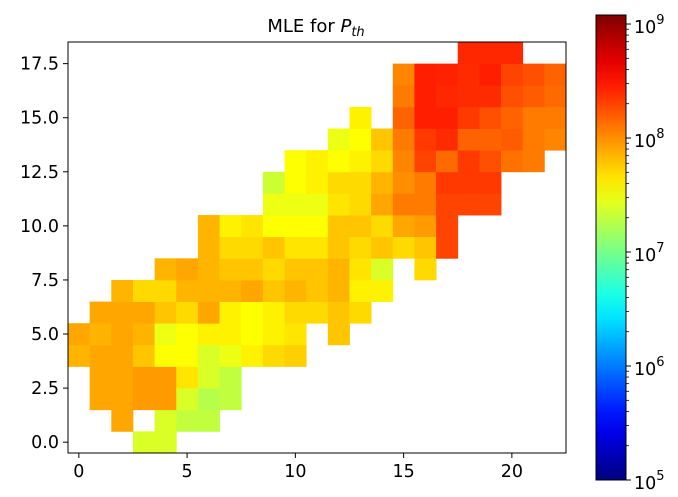 This screenshot has height=497, width=678. I want to click on x-tick-label: 10, so click(295, 472).